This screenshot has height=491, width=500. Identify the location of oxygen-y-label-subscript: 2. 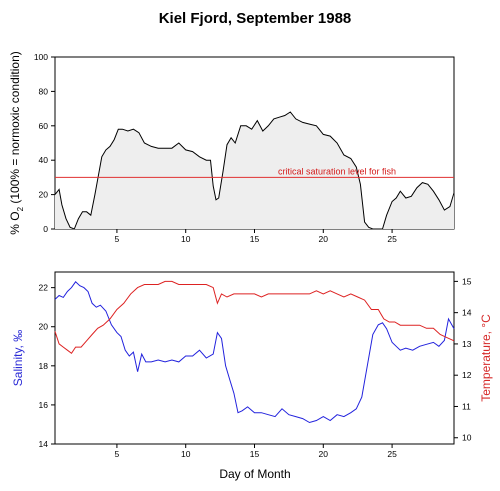
(20, 208).